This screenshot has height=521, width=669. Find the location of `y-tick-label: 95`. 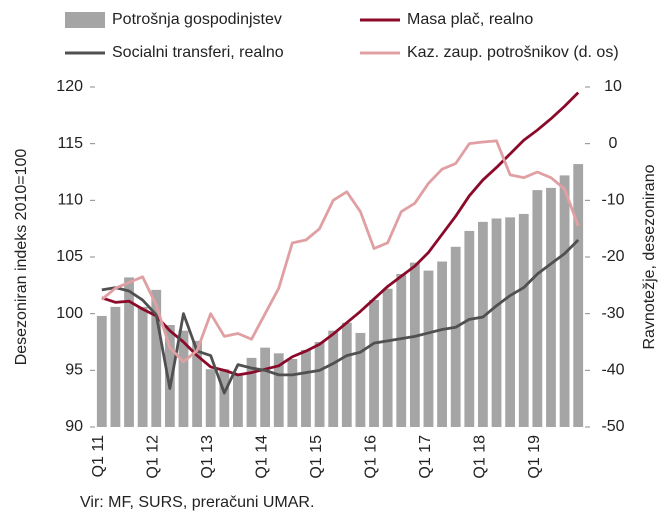

y-tick-label: 95 is located at coordinates (74, 370).